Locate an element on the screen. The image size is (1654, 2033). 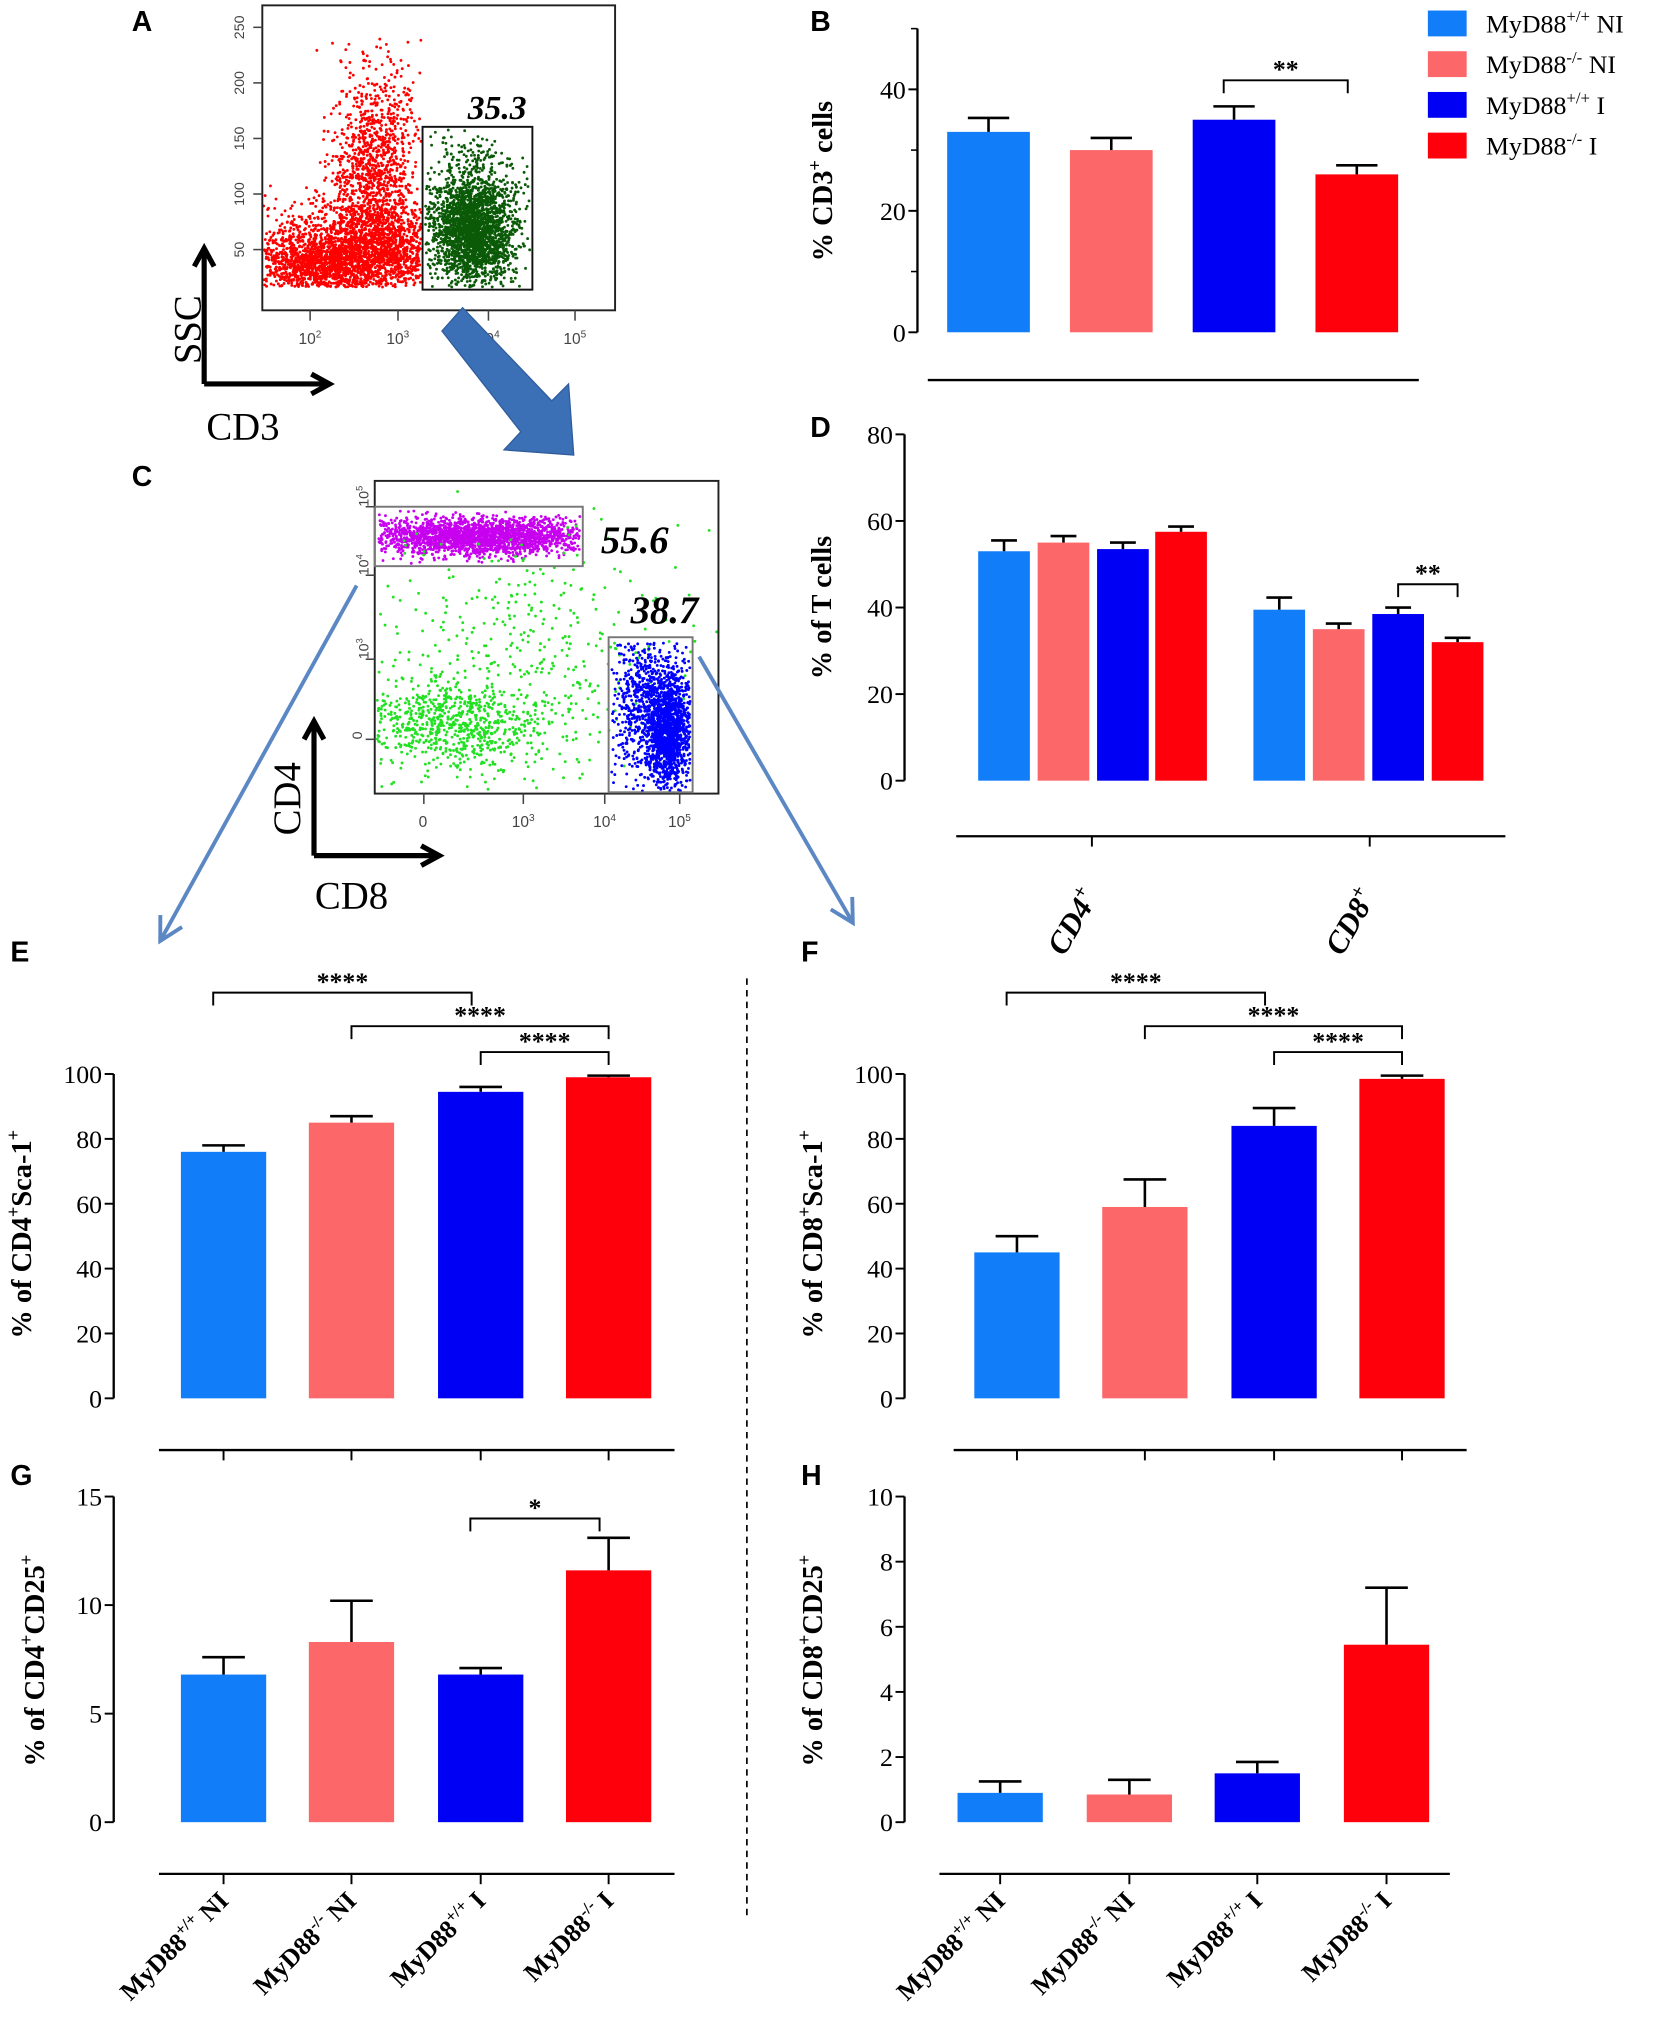
flow-plot-a: A35.310210310410550100150200250SSCCD3 is located at coordinates (374, 226).